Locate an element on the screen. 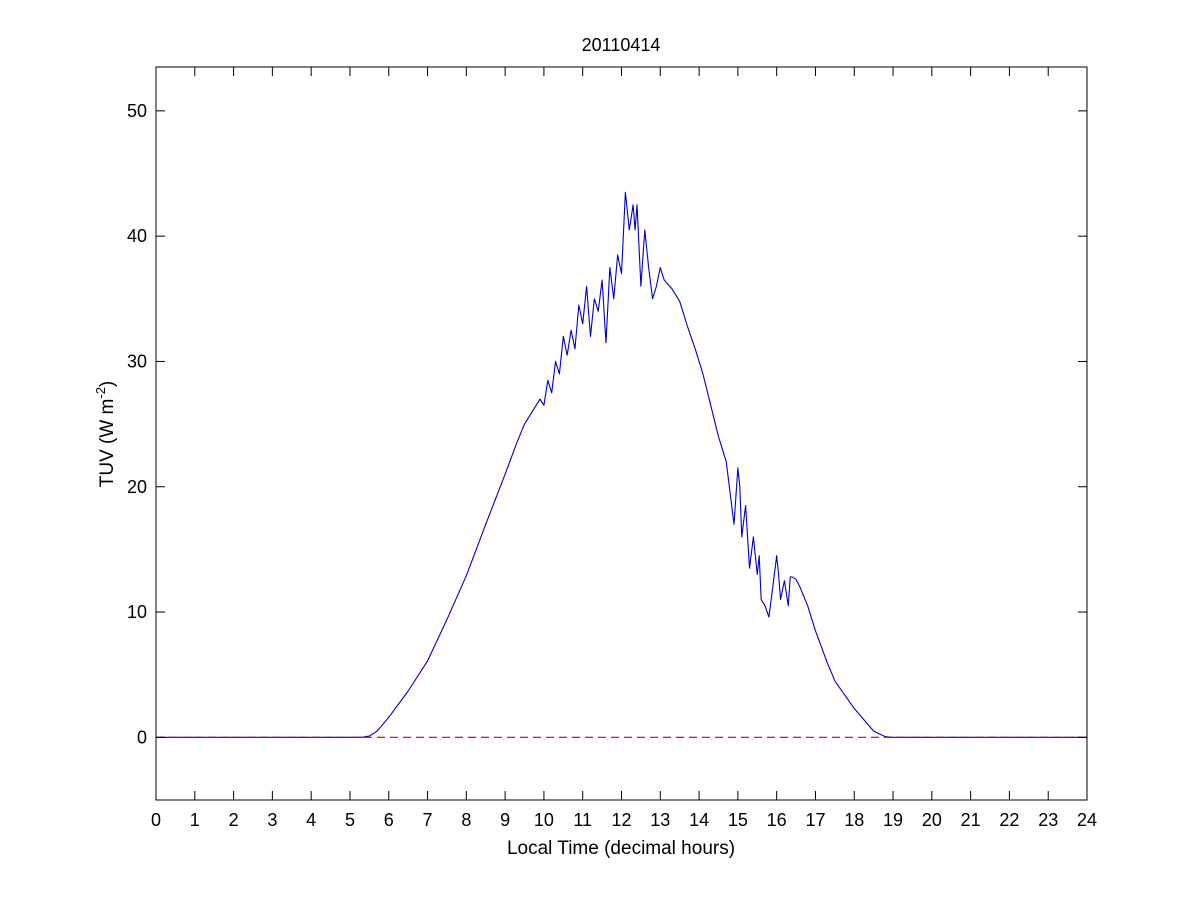  x-tick-label: 7 is located at coordinates (428, 820).